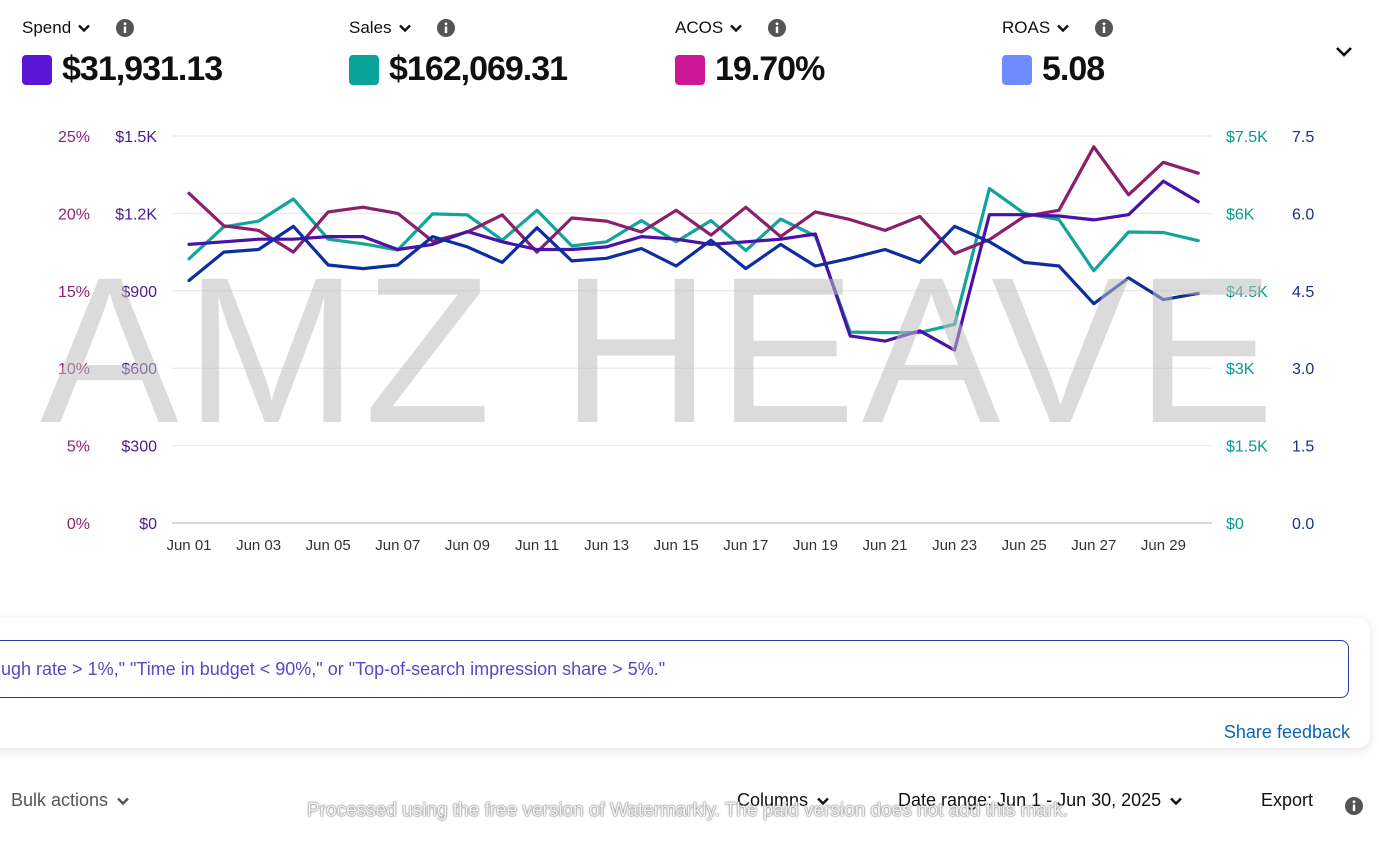  I want to click on x-tick-label: Jun 05, so click(328, 545).